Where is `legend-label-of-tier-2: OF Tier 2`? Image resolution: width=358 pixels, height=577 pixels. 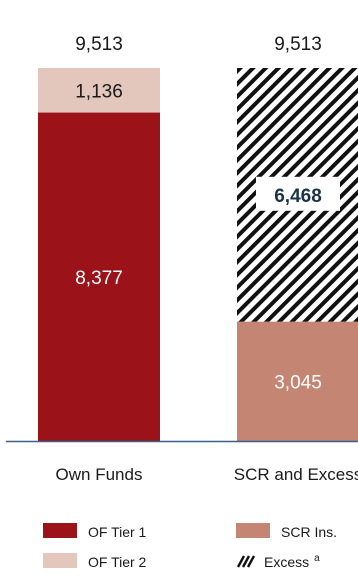 legend-label-of-tier-2: OF Tier 2 is located at coordinates (117, 562).